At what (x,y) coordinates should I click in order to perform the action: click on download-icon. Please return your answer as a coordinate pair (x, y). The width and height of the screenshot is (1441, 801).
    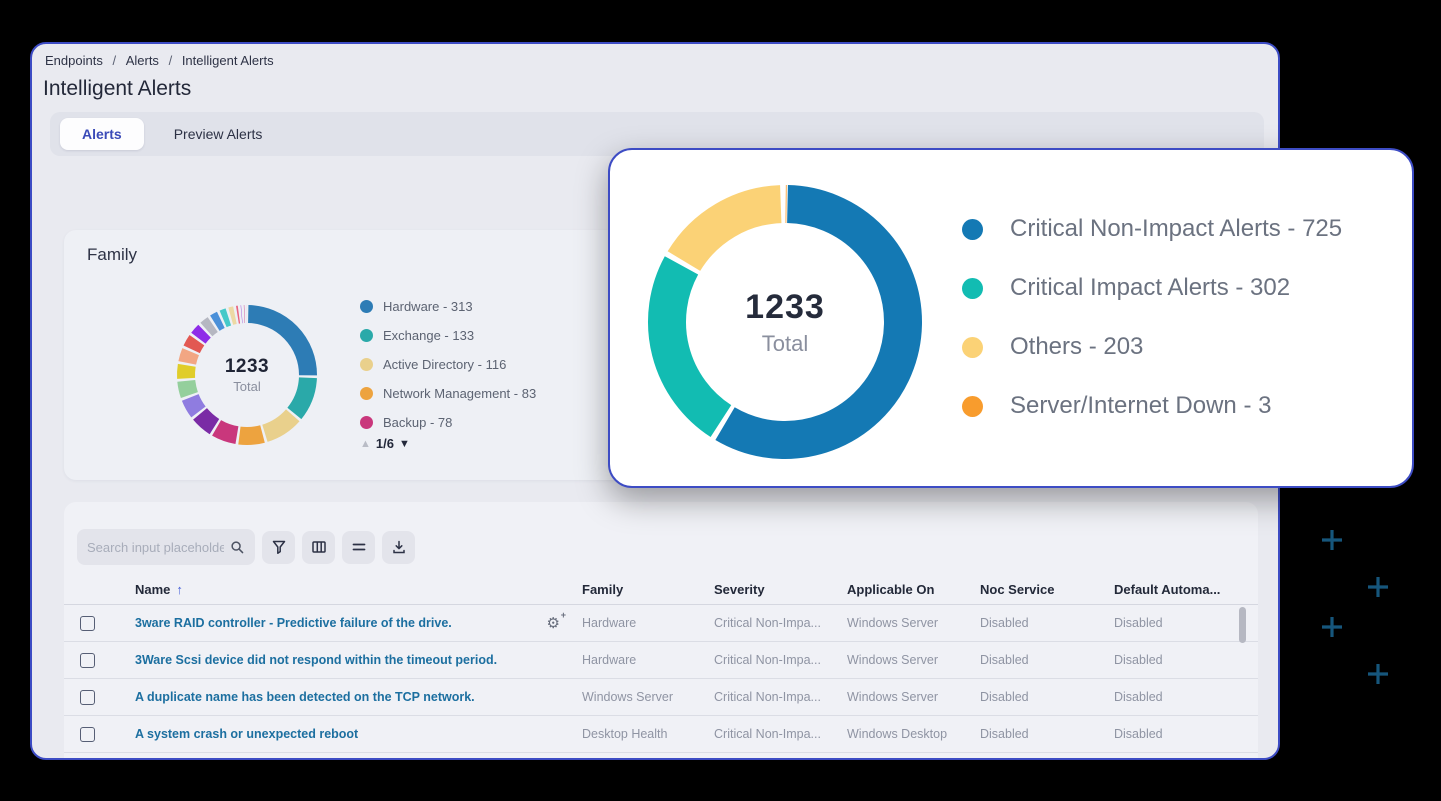
    Looking at the image, I should click on (398, 547).